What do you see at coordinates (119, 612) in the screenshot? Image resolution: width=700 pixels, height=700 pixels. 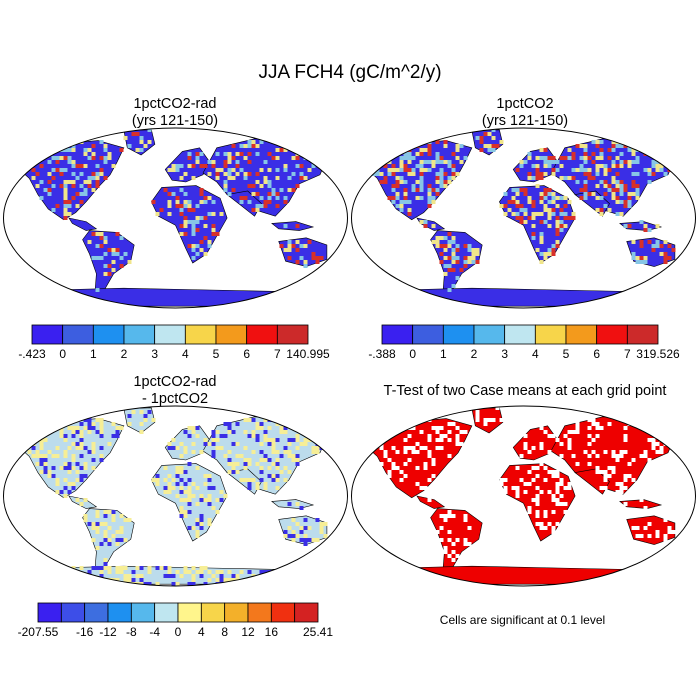 I see `colorbar-swatch` at bounding box center [119, 612].